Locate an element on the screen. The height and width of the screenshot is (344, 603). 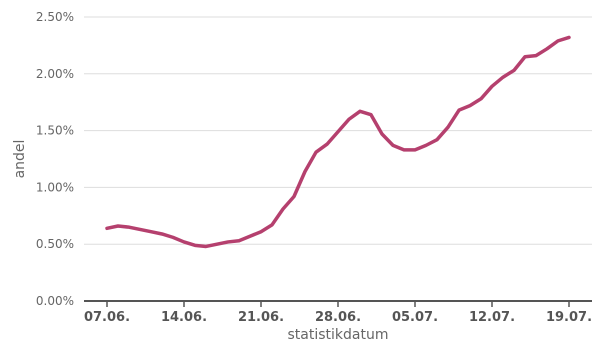
x-tick-label: 12.07. is located at coordinates (492, 317).